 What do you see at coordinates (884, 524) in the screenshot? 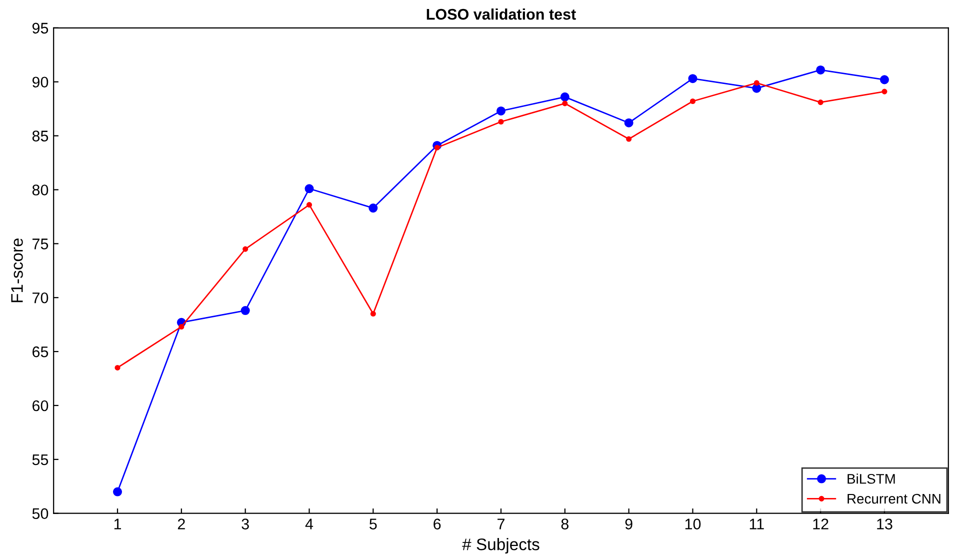
I see `x-tick-label: 13` at bounding box center [884, 524].